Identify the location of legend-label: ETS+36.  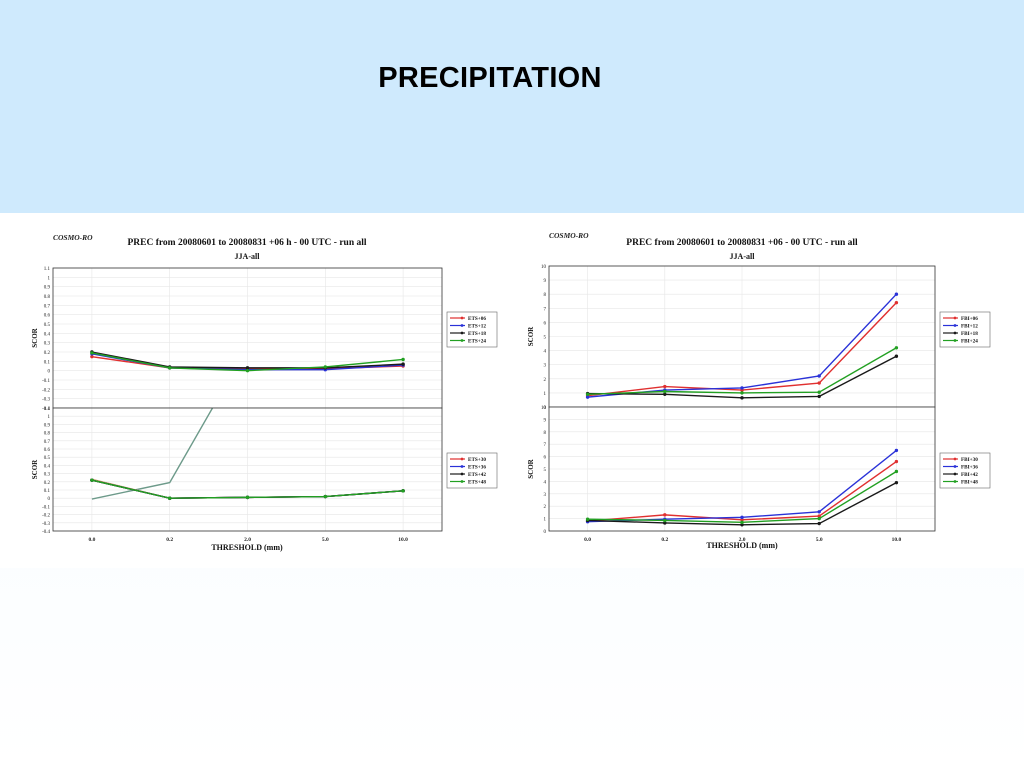
(477, 468).